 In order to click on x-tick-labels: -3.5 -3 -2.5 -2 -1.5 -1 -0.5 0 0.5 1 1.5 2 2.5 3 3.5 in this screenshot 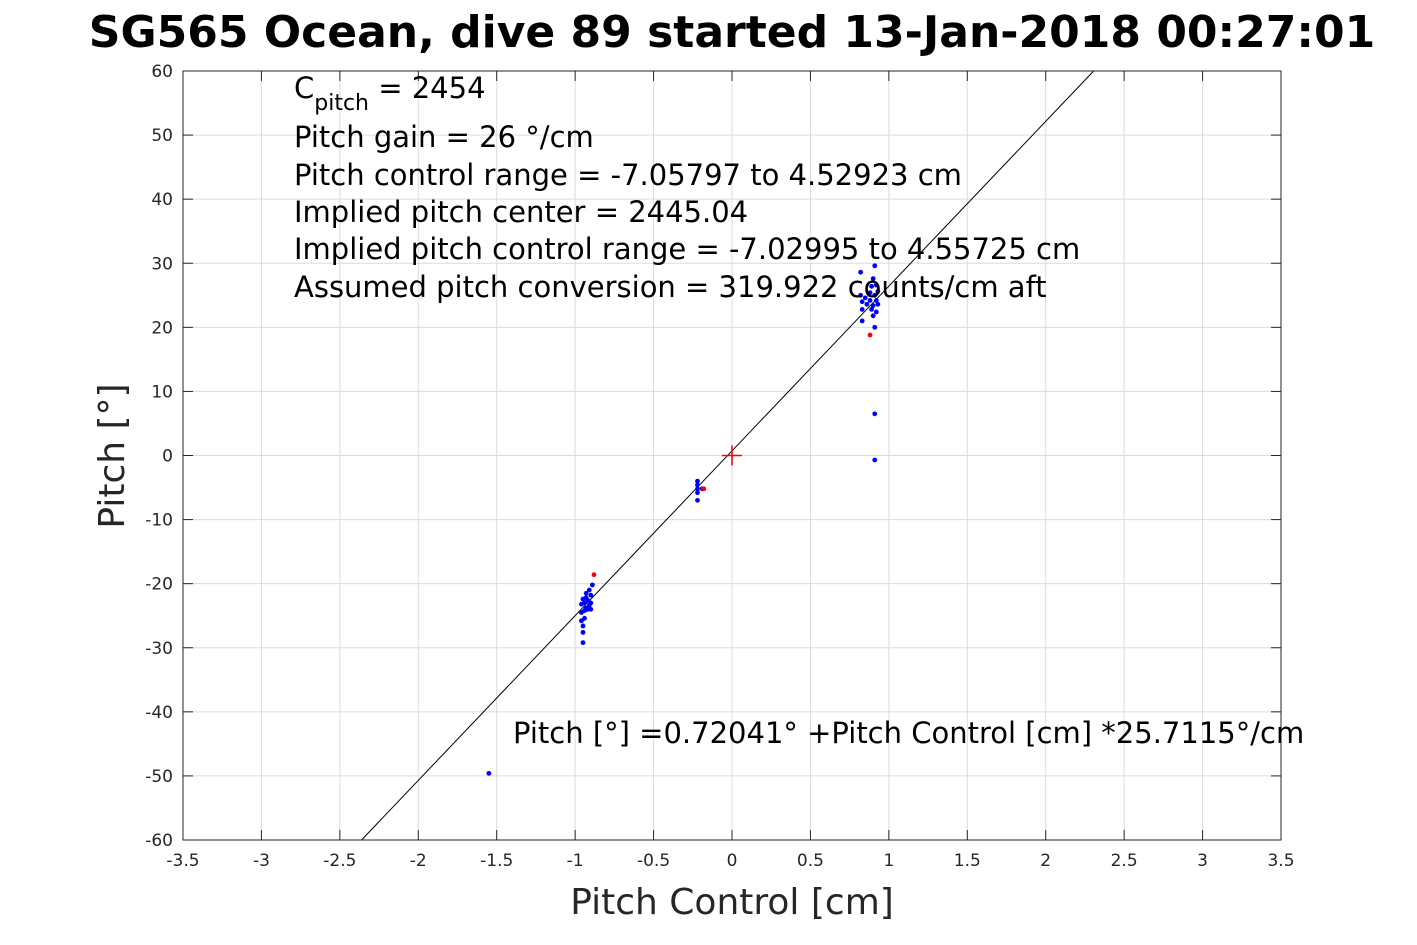, I will do `click(730, 861)`.